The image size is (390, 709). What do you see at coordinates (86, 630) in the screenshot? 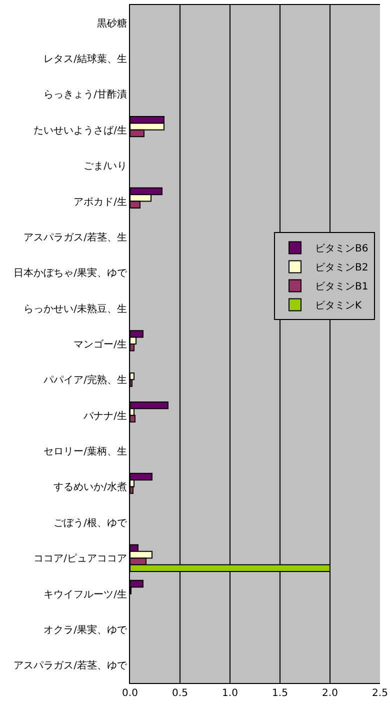
I see `y-tick-label: オクラ/果実、ゆで` at bounding box center [86, 630].